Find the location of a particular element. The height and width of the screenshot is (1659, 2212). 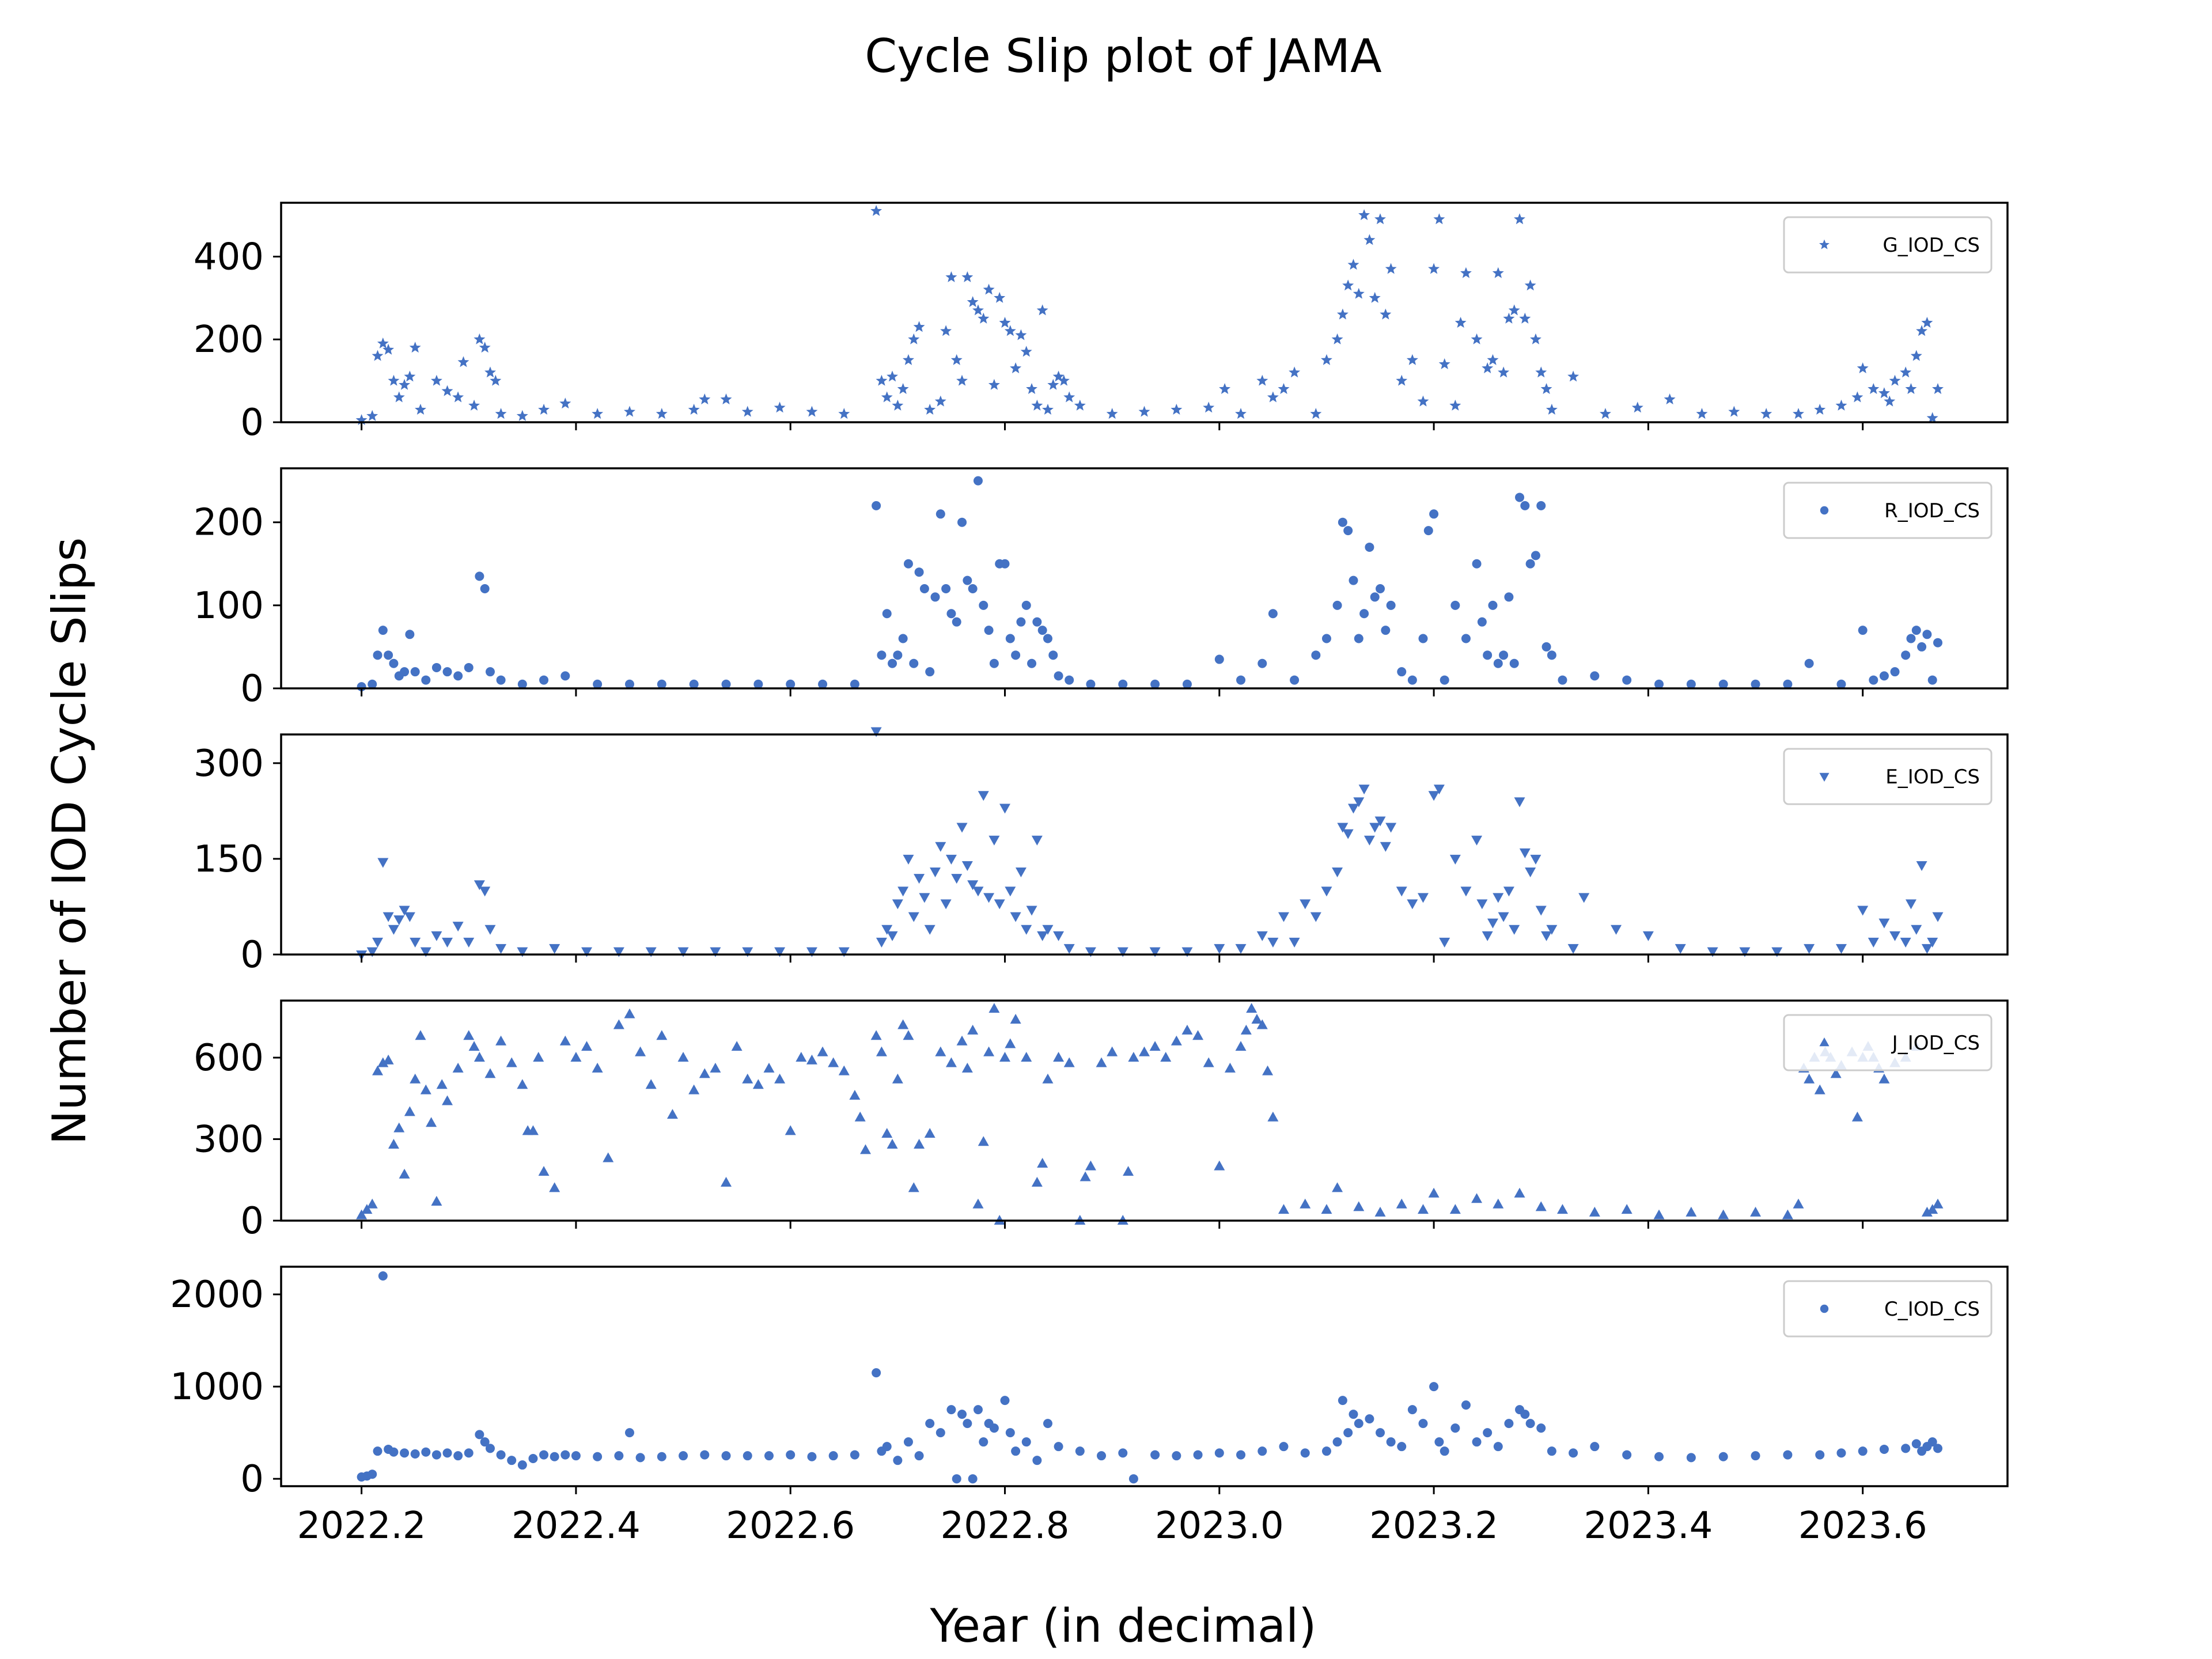

x-tick-label: 2023.4 is located at coordinates (1648, 1526).